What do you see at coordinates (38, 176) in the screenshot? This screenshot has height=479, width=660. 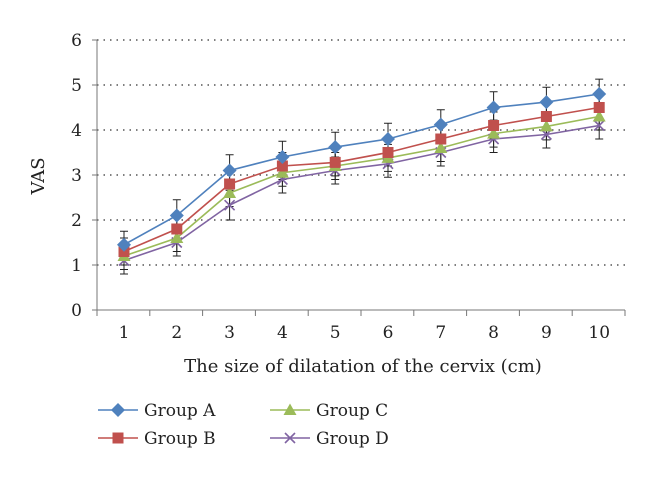 I see `y-axis-title: VAS` at bounding box center [38, 176].